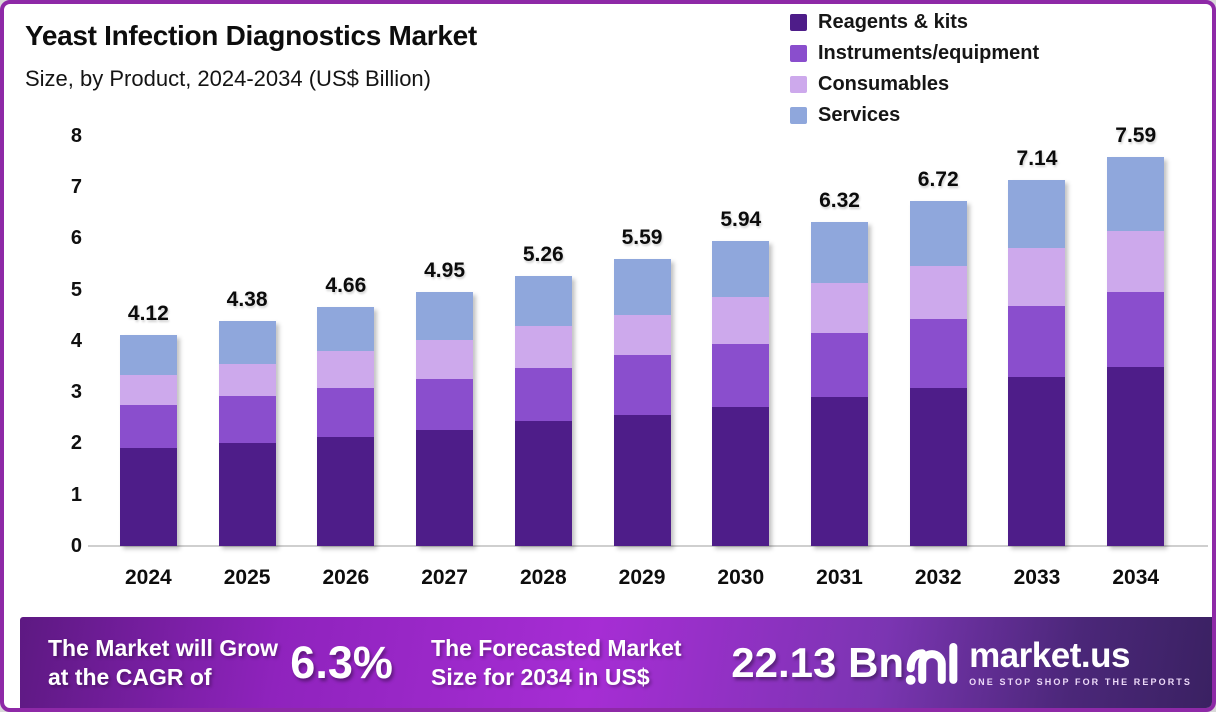  What do you see at coordinates (1037, 577) in the screenshot?
I see `x-axis-label-2033: 2033` at bounding box center [1037, 577].